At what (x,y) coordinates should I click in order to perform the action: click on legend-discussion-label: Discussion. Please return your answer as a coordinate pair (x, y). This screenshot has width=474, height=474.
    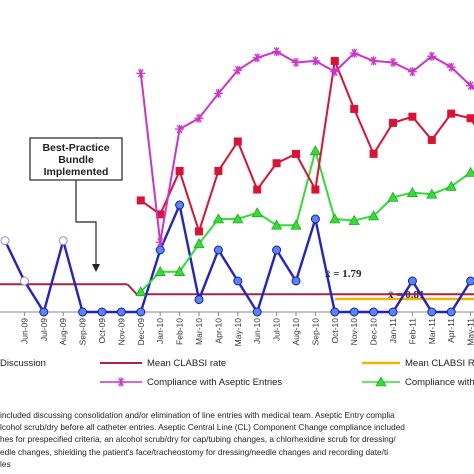
    Looking at the image, I should click on (23, 363).